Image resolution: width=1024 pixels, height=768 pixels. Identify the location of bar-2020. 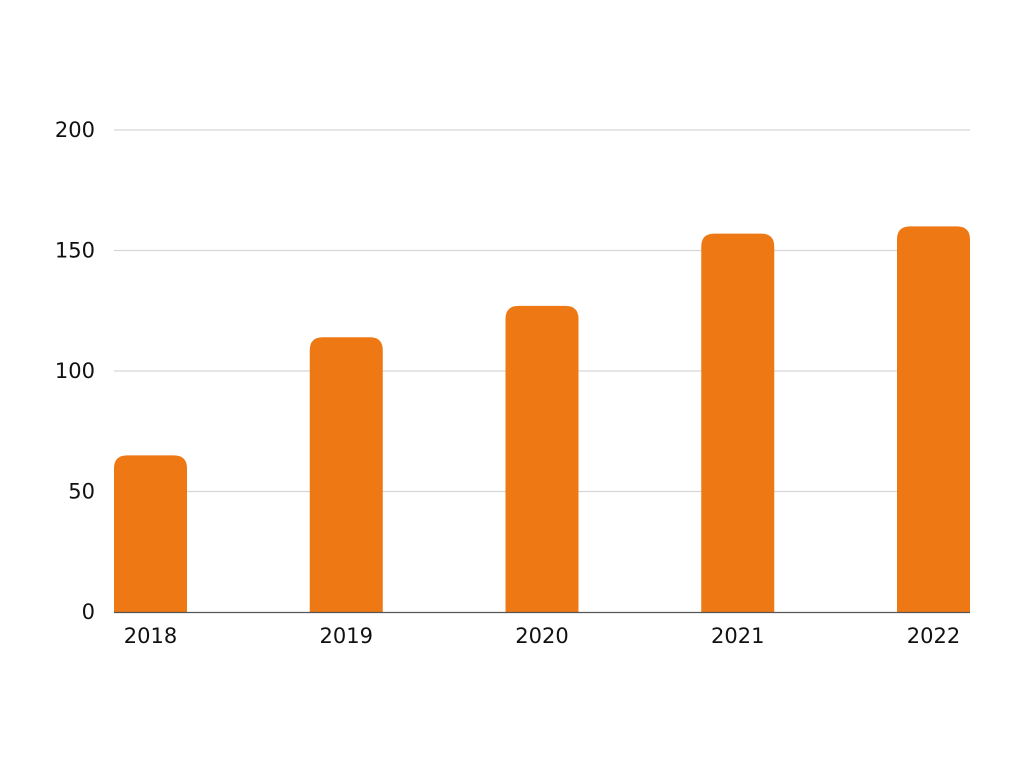
(542, 458).